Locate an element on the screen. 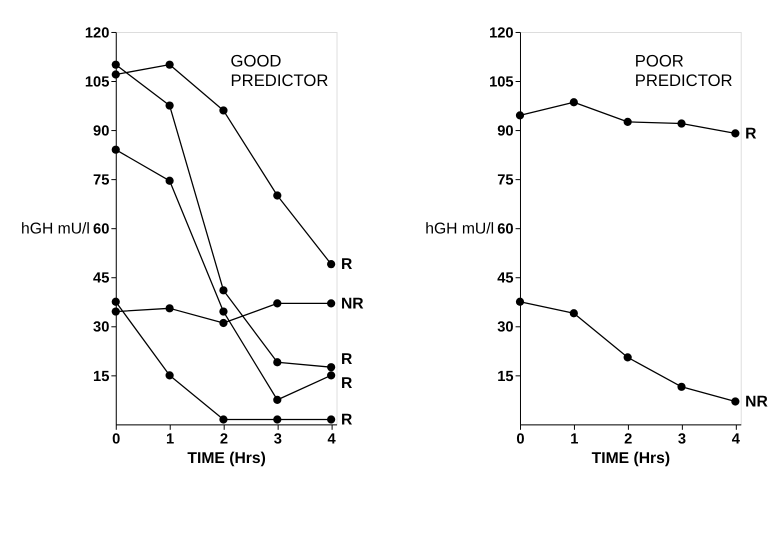  text: POOR PREDICTOR is located at coordinates (683, 70).